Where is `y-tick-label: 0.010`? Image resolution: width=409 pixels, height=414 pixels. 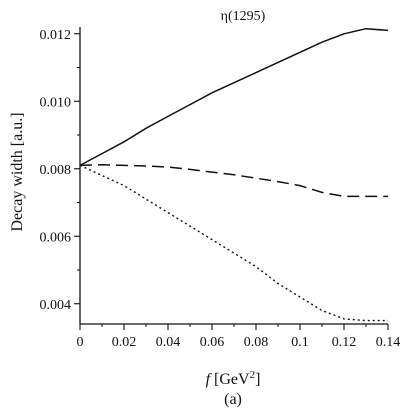 y-tick-label: 0.010 is located at coordinates (56, 102).